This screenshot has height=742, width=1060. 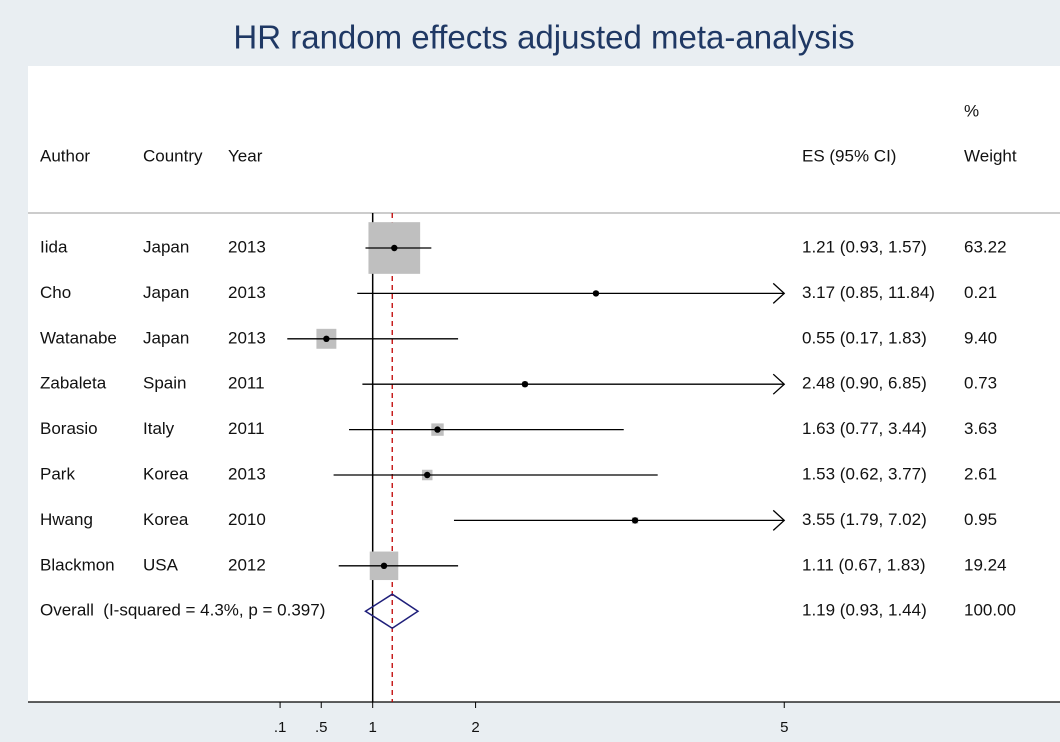 I want to click on header: Weight, so click(x=990, y=155).